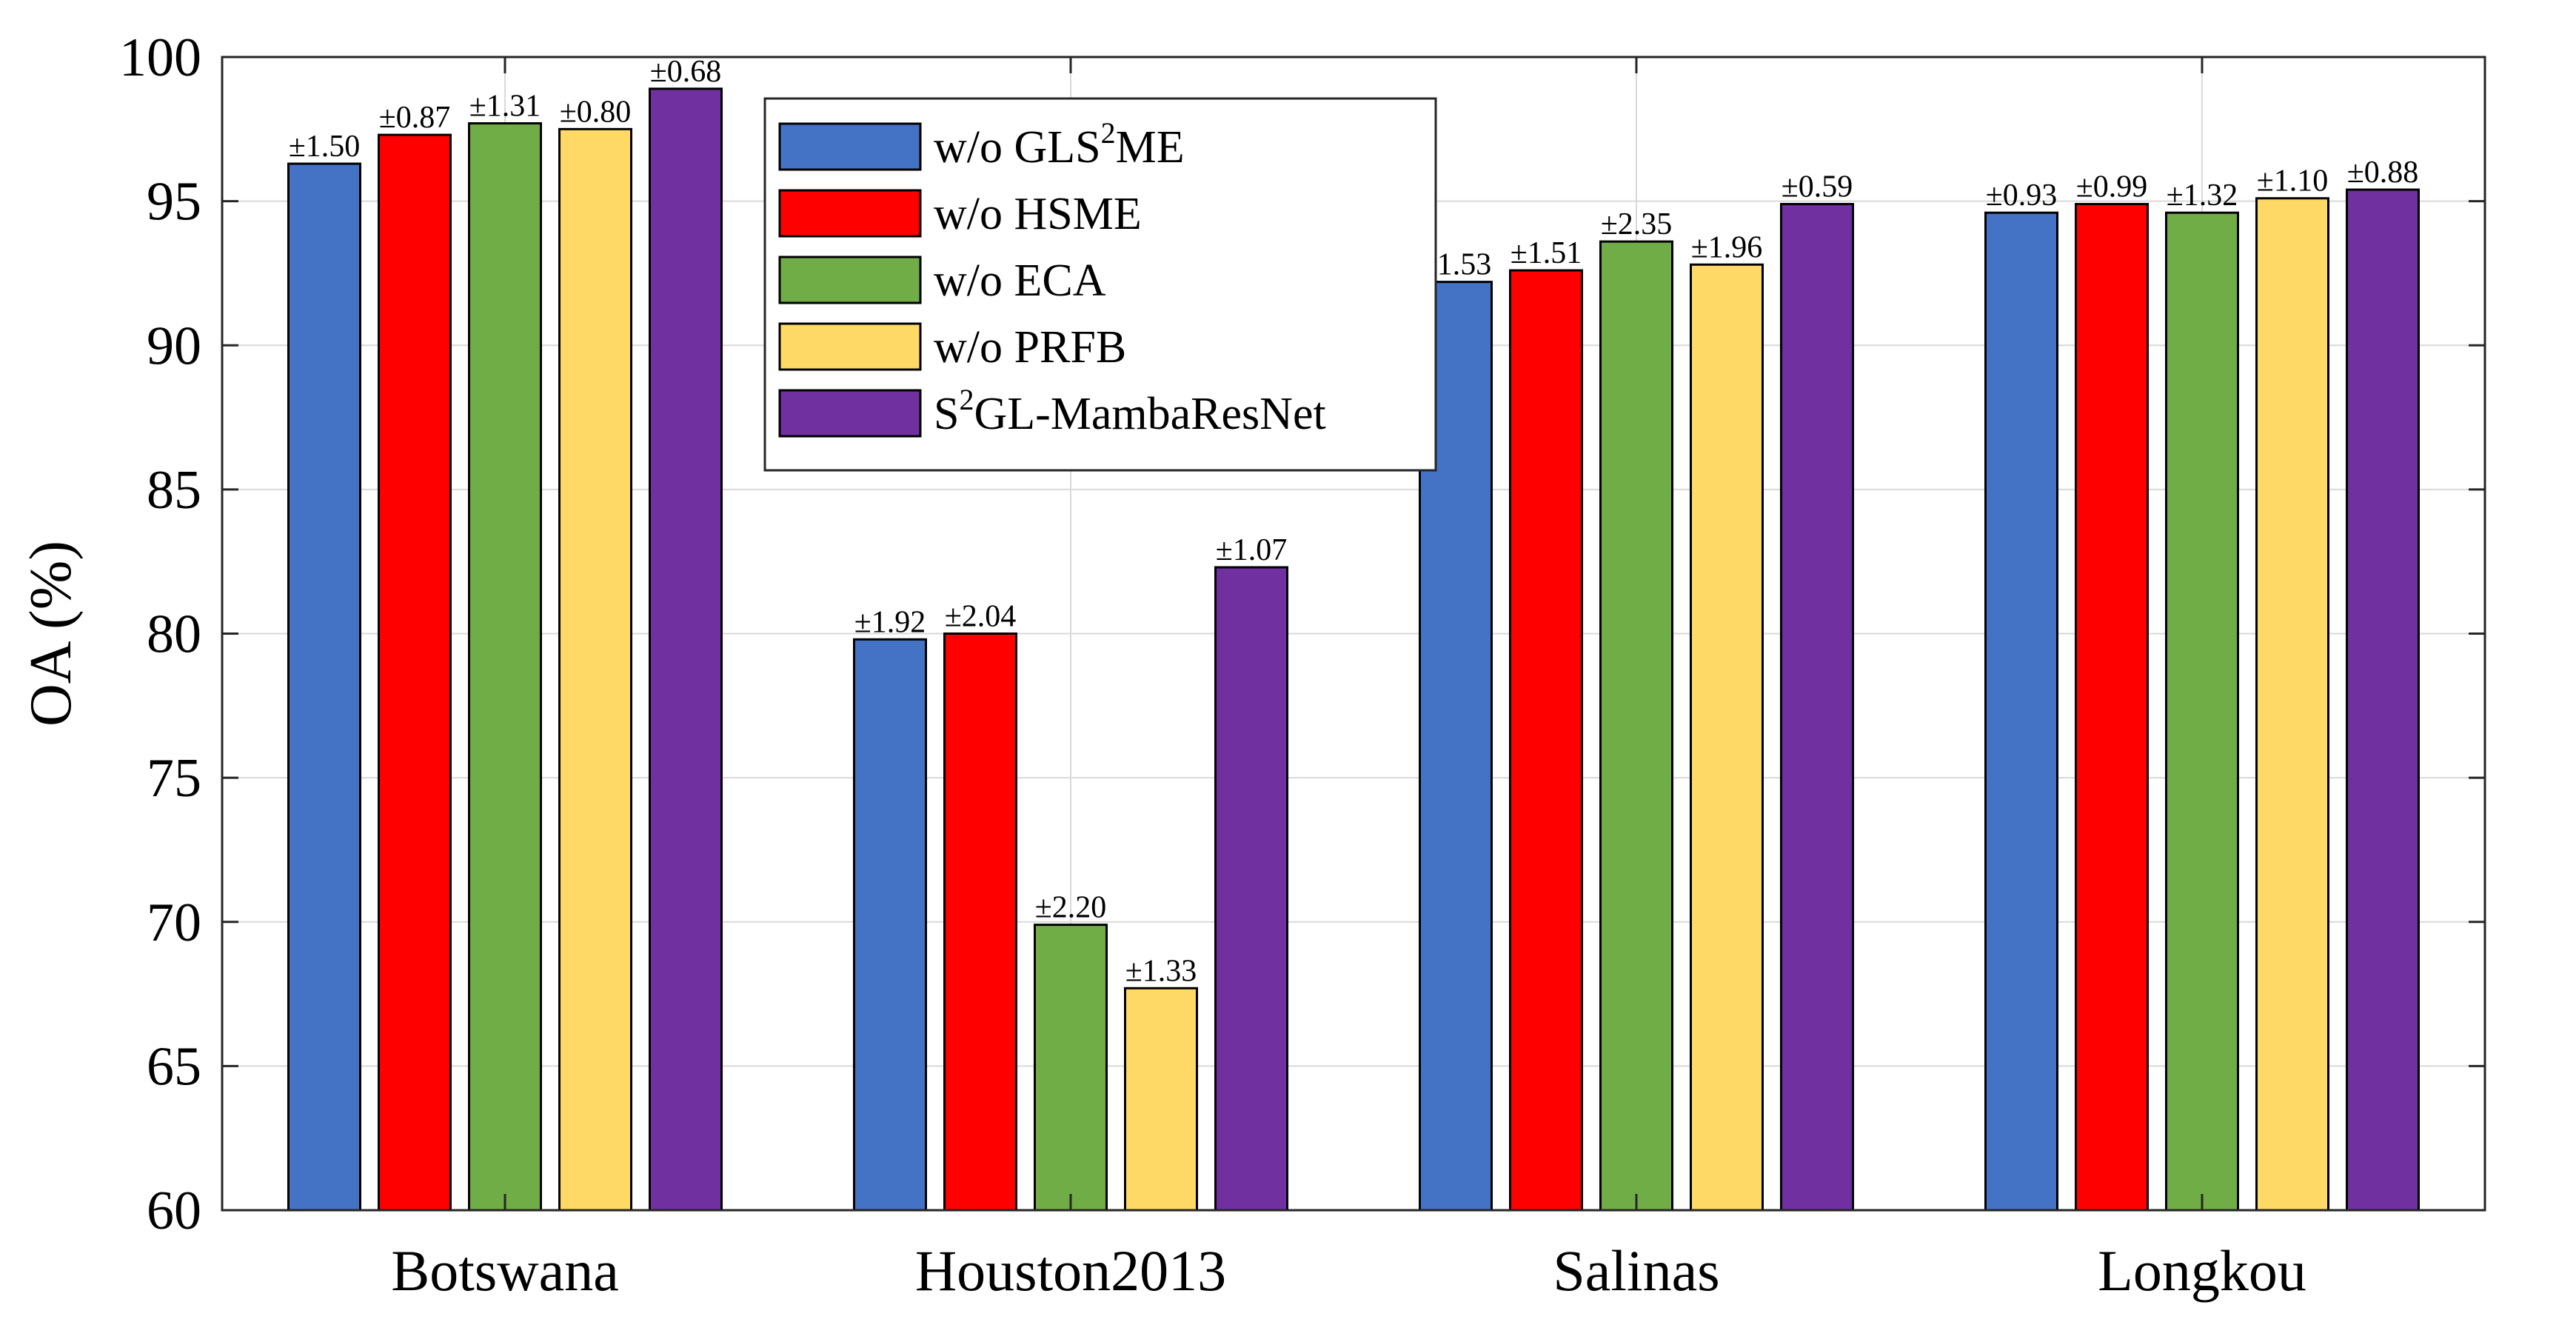  What do you see at coordinates (2022, 195) in the screenshot?
I see `error-label: ±0.93` at bounding box center [2022, 195].